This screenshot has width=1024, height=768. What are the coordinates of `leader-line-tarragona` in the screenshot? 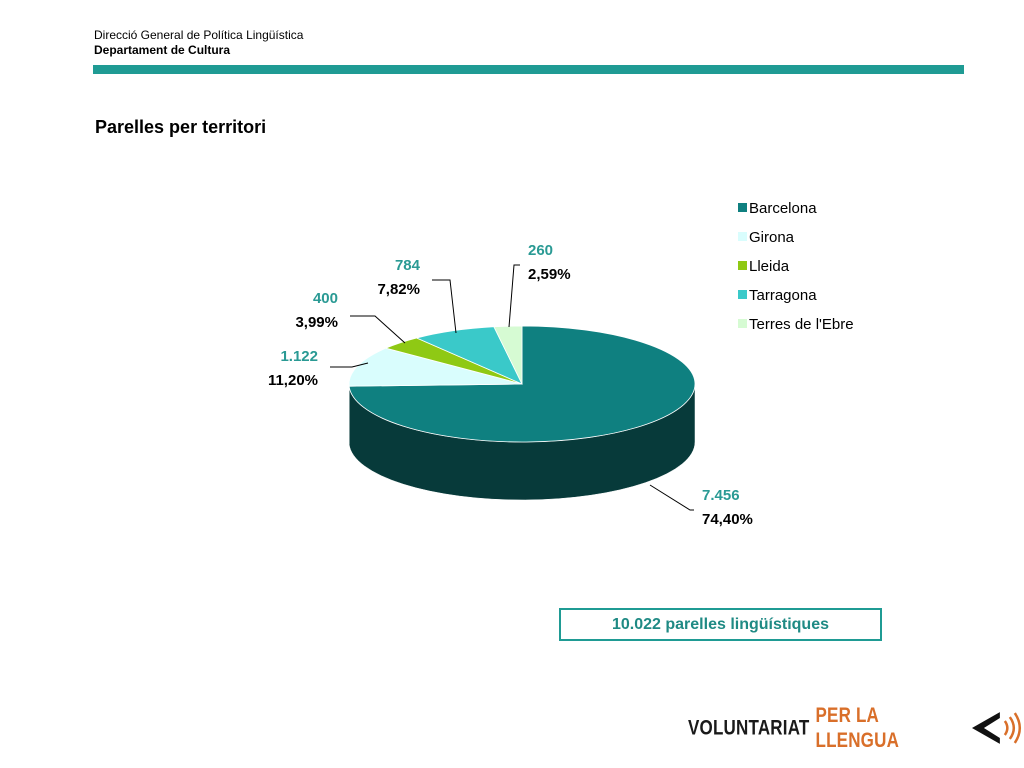 It's located at (444, 306).